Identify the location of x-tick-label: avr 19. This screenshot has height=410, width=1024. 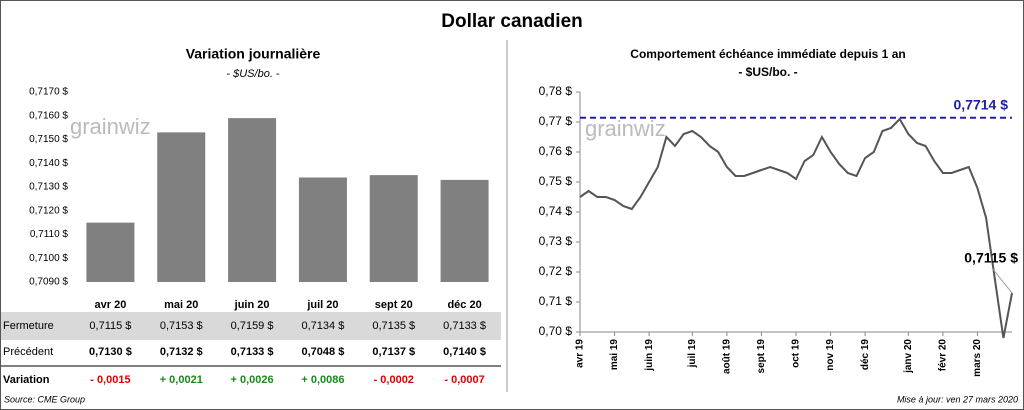
(580, 353).